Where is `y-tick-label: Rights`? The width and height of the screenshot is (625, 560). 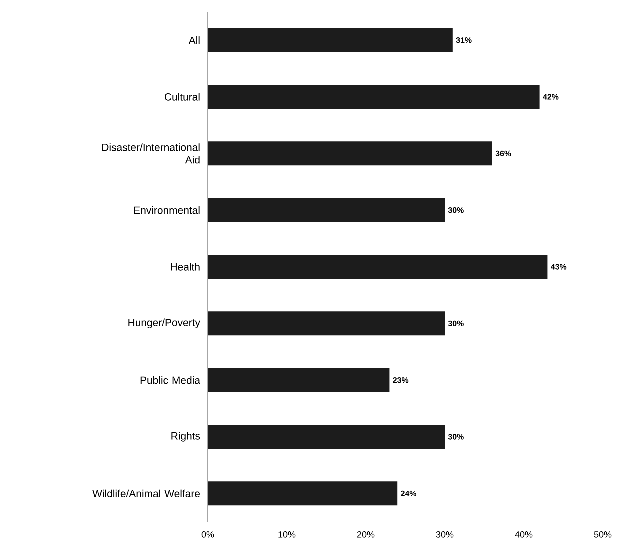 y-tick-label: Rights is located at coordinates (186, 437).